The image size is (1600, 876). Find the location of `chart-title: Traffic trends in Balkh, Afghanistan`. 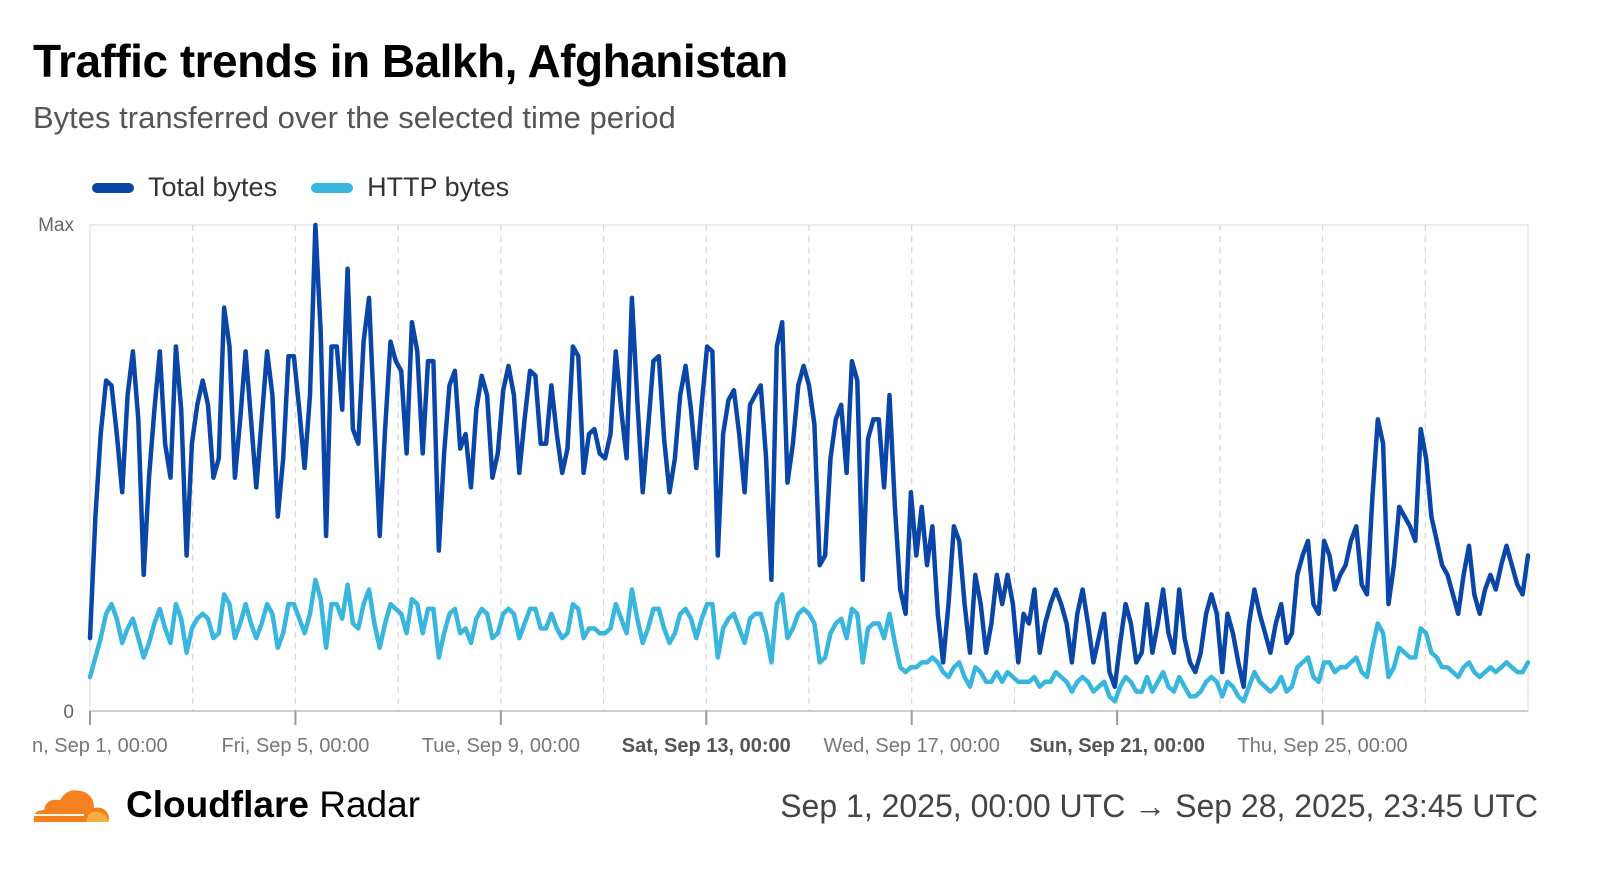

chart-title: Traffic trends in Balkh, Afghanistan is located at coordinates (410, 61).